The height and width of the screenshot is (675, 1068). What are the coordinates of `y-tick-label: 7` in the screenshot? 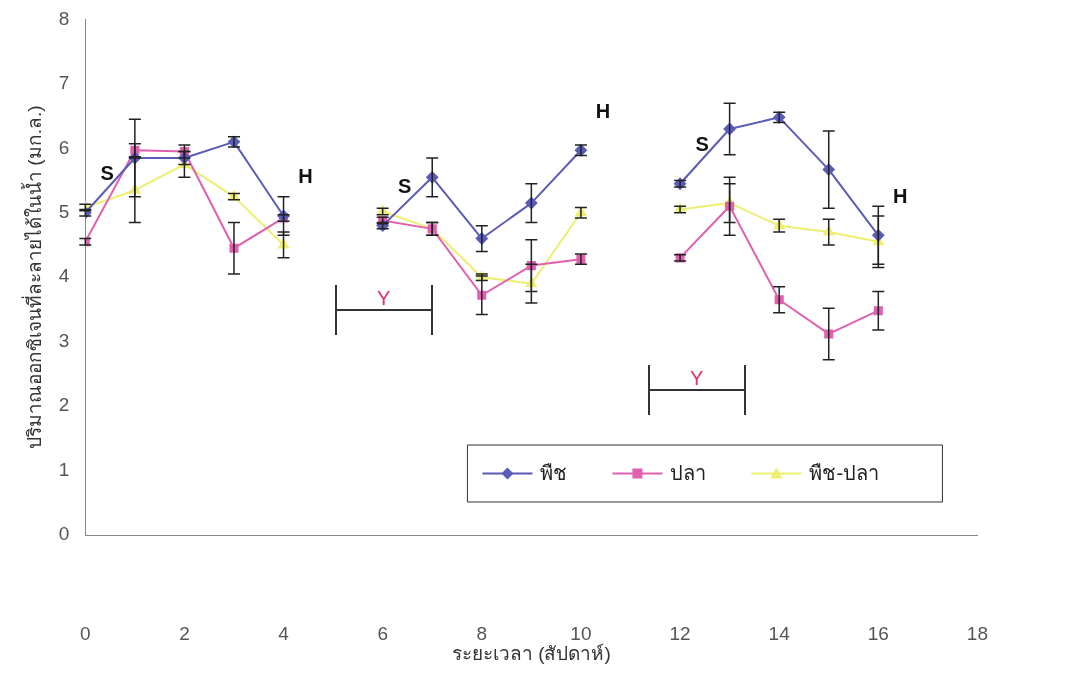 It's located at (64, 83).